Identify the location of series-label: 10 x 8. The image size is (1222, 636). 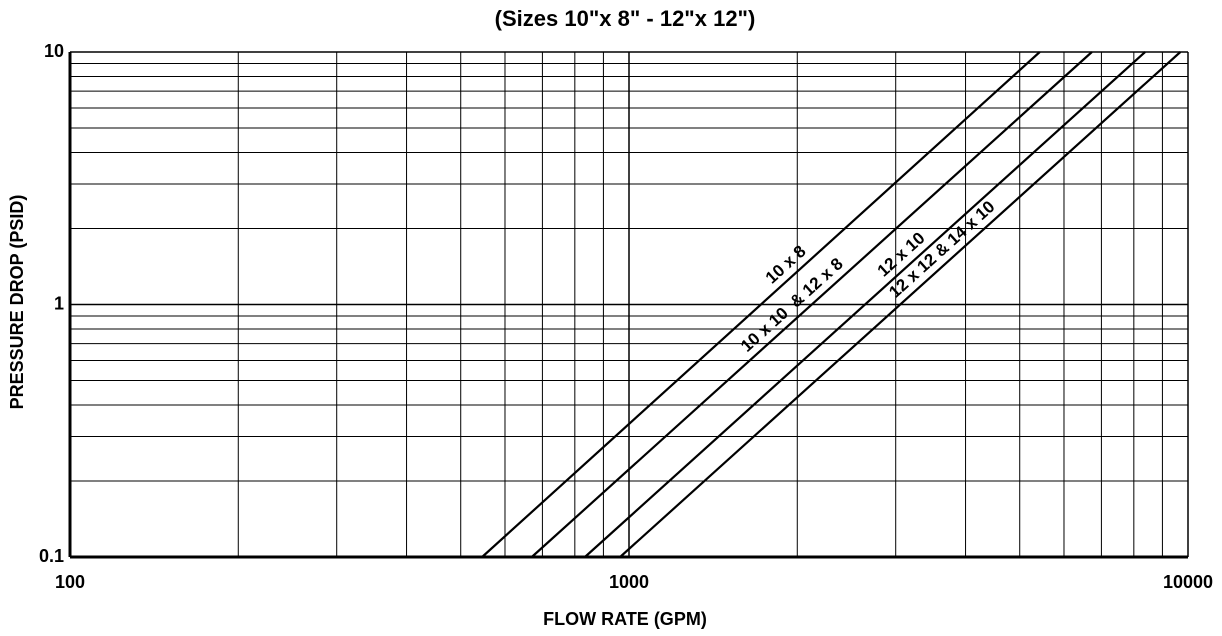
(786, 265).